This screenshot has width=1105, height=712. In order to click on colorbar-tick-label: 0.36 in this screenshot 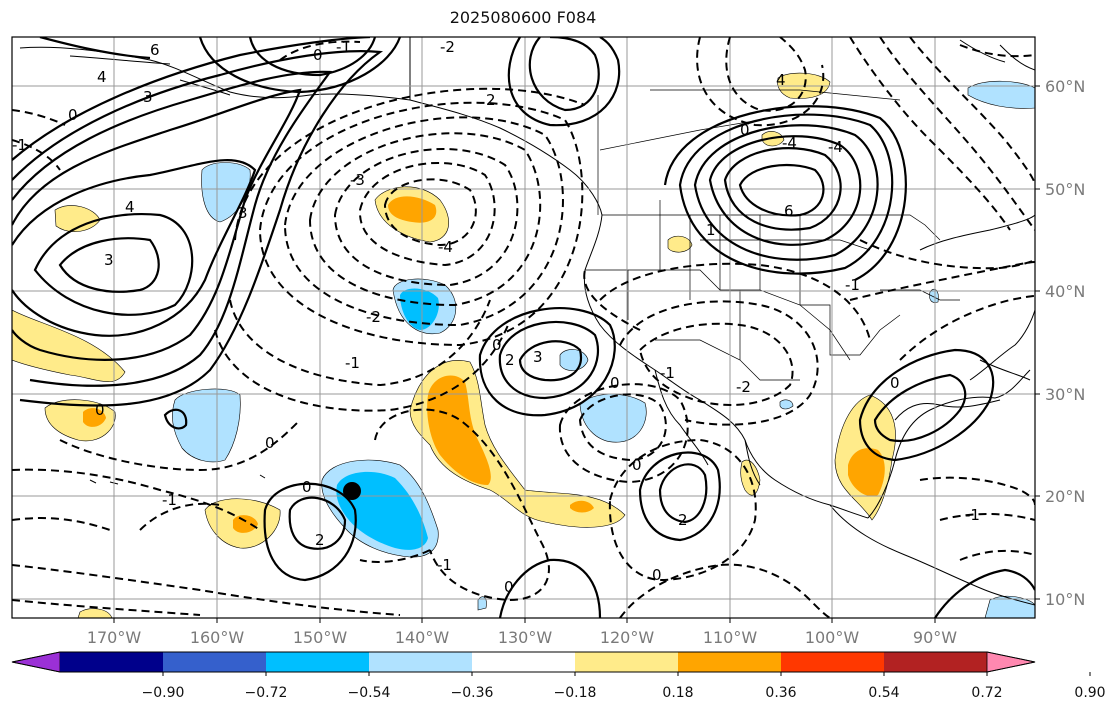, I will do `click(780, 693)`.